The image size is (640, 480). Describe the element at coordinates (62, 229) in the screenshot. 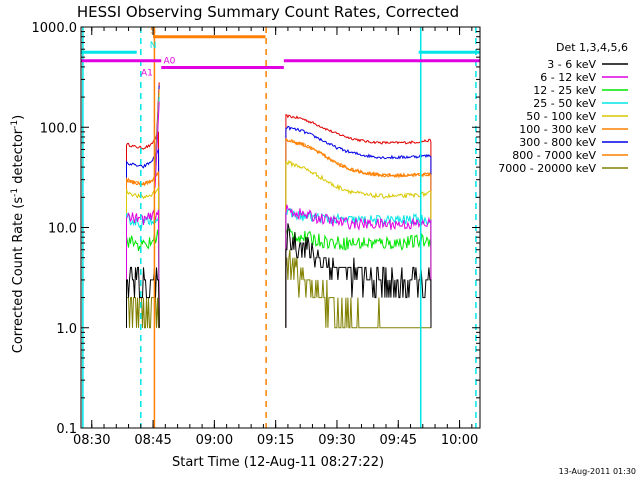

I see `y-tick-label: 10.0` at that location.